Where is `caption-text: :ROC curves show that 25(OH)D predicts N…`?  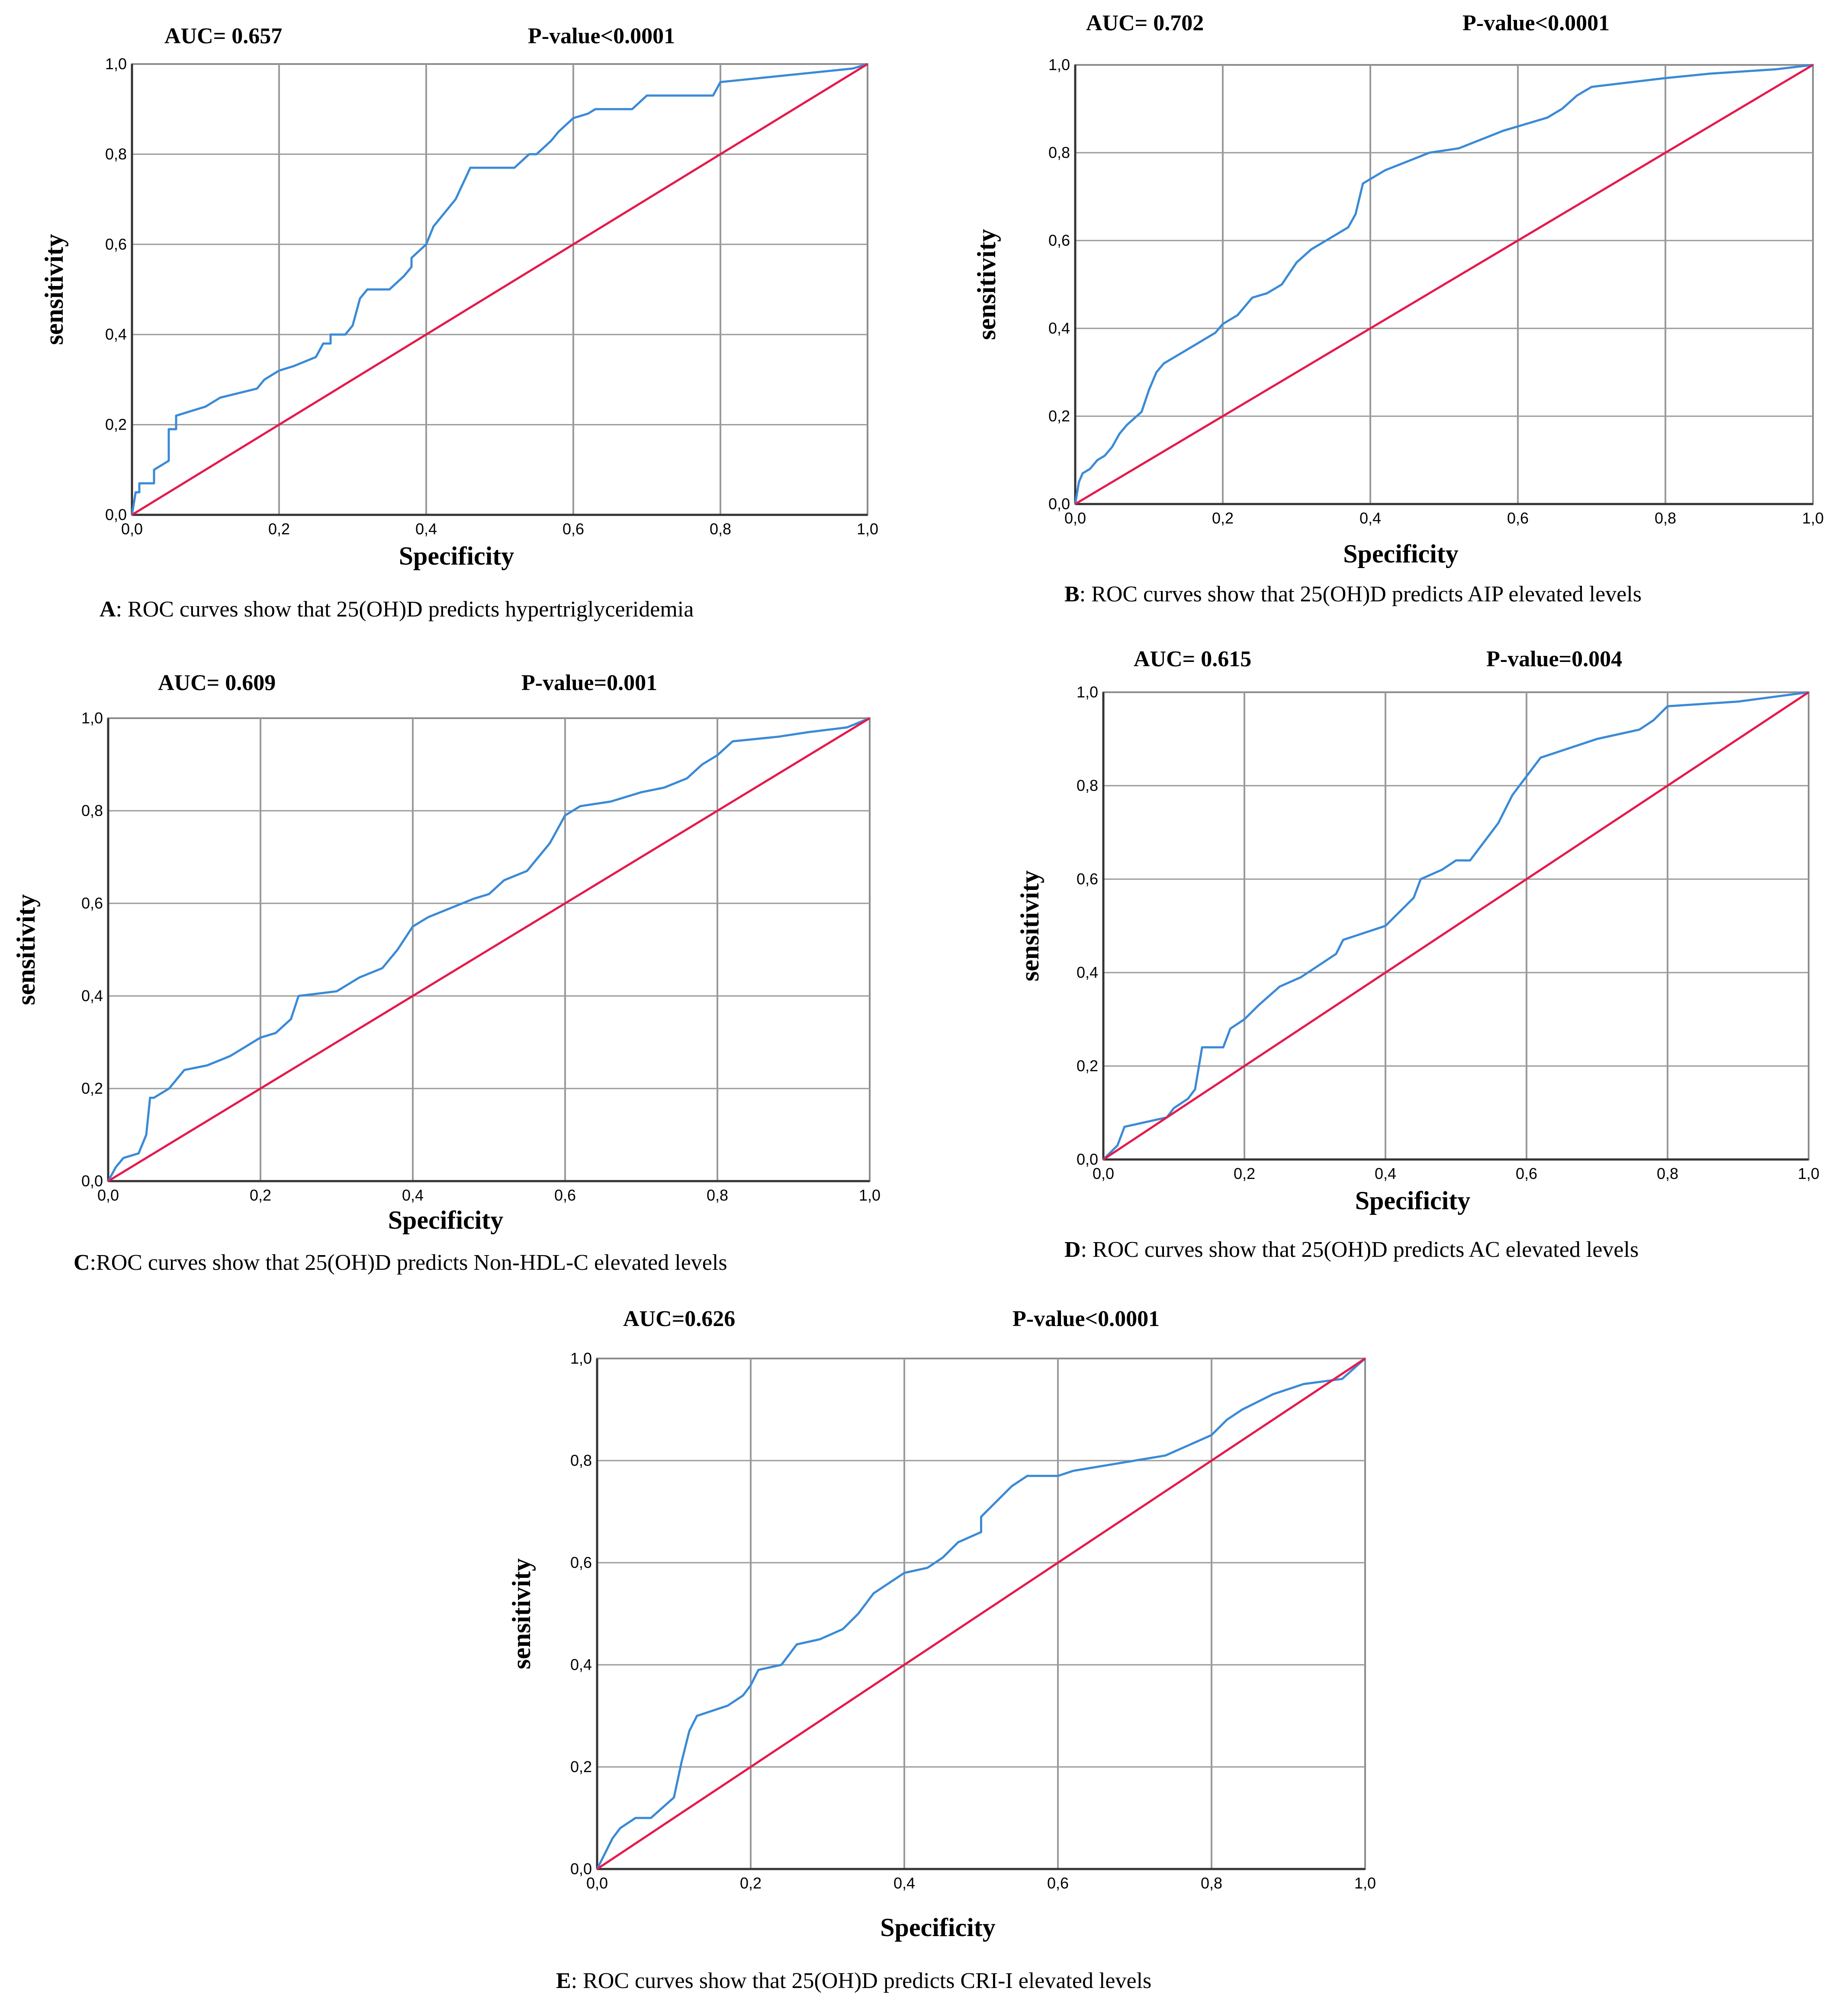
caption-text: :ROC curves show that 25(OH)D predicts N… is located at coordinates (408, 1262).